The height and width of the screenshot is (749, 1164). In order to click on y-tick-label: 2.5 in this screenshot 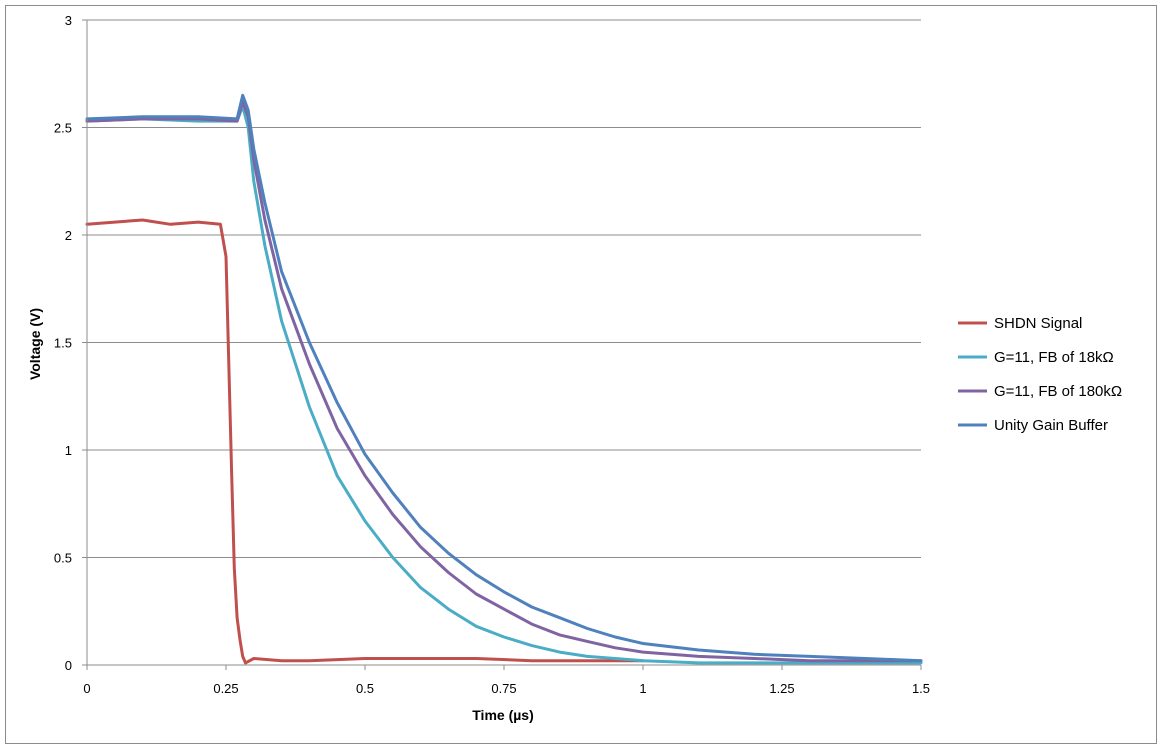, I will do `click(63, 128)`.